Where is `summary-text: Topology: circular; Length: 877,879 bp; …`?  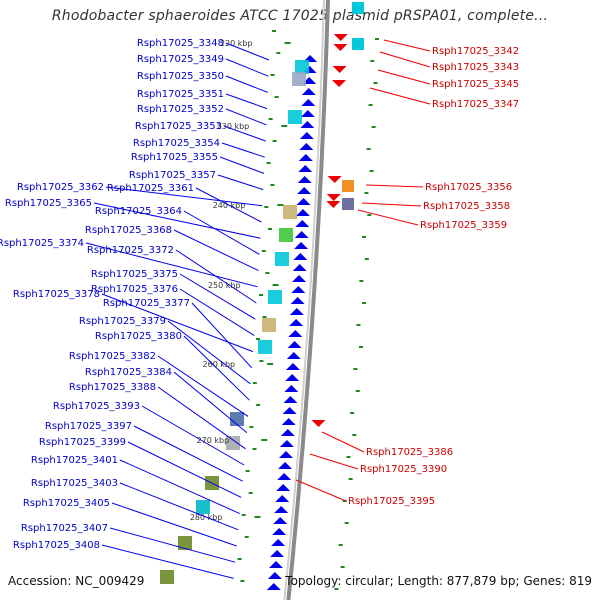 summary-text: Topology: circular; Length: 877,879 bp; … is located at coordinates (438, 581).